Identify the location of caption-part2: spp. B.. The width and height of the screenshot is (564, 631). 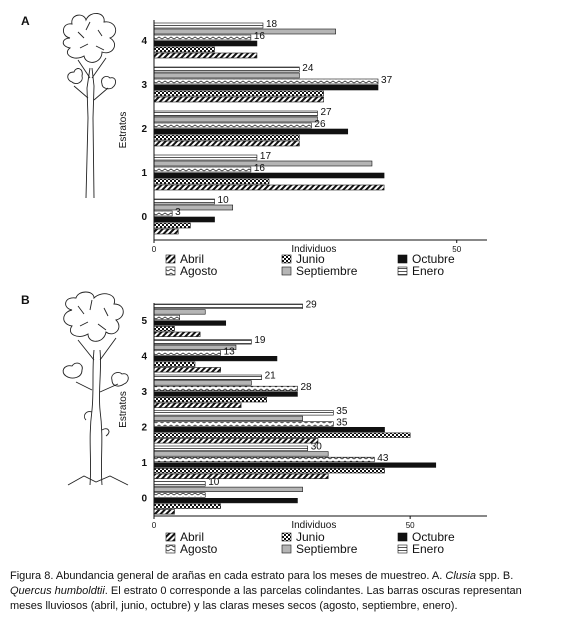
(494, 576).